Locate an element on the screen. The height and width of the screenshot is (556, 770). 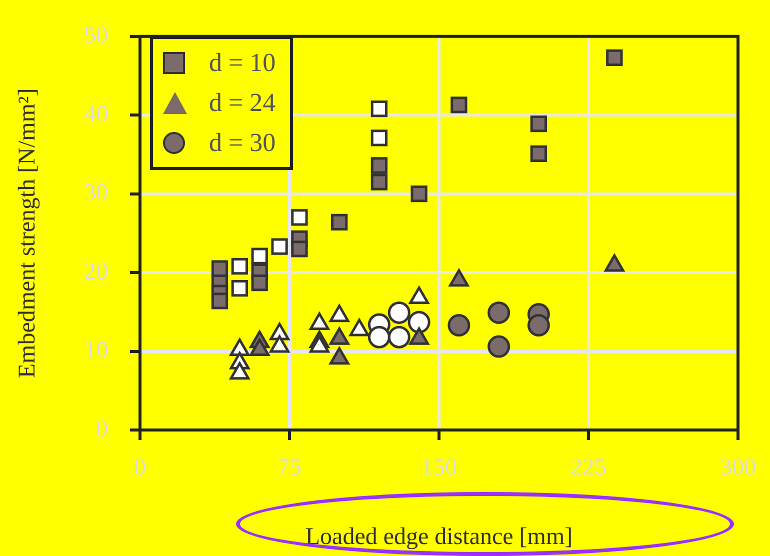
x-tick-label: 150 is located at coordinates (439, 467).